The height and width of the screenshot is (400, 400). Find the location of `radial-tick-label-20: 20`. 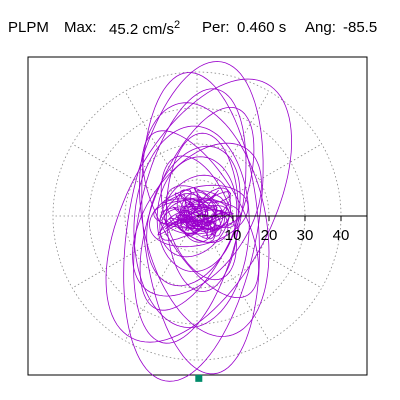

radial-tick-label-20: 20 is located at coordinates (269, 235).